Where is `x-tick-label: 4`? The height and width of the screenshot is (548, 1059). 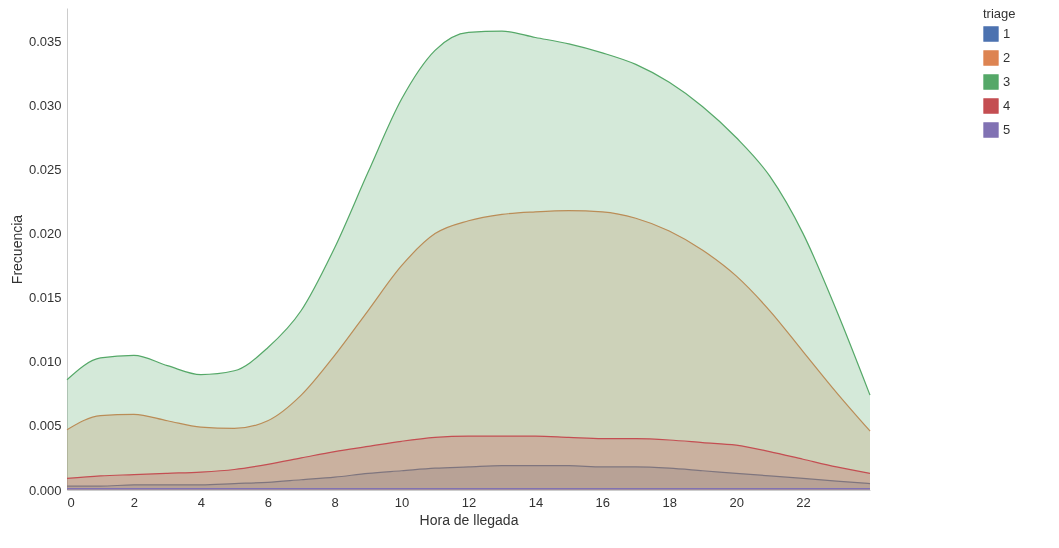 x-tick-label: 4 is located at coordinates (201, 502).